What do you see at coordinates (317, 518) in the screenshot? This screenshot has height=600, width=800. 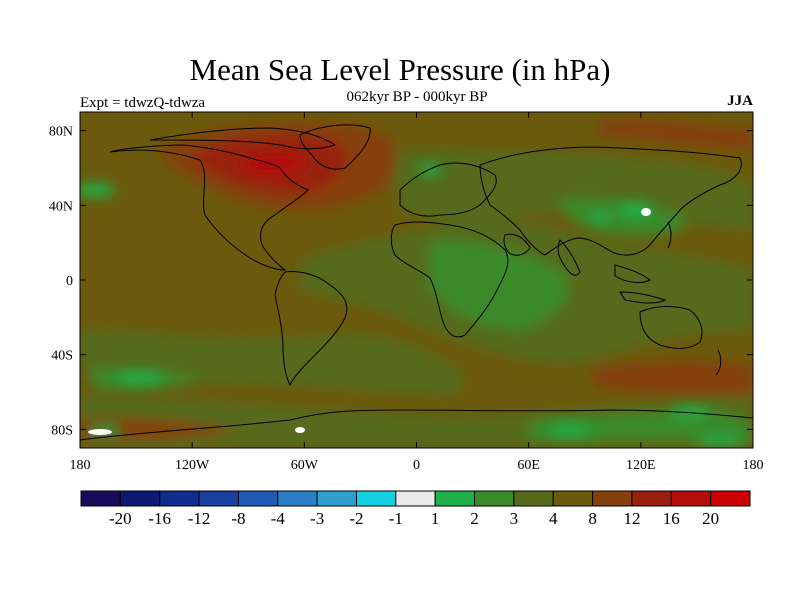 I see `colorbar-label: -3` at bounding box center [317, 518].